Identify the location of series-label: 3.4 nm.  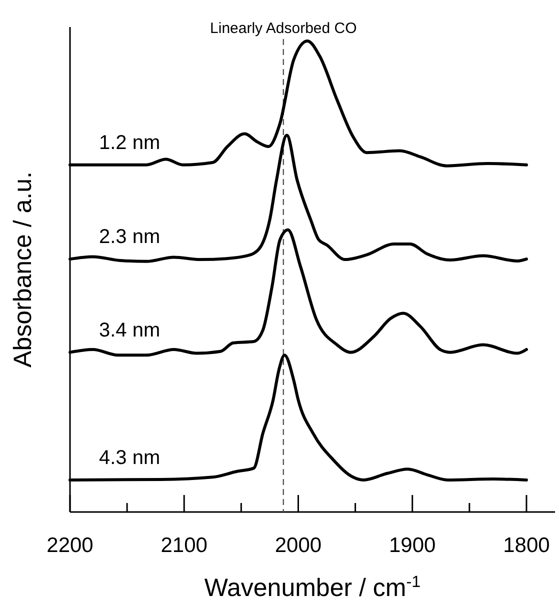
(129, 330).